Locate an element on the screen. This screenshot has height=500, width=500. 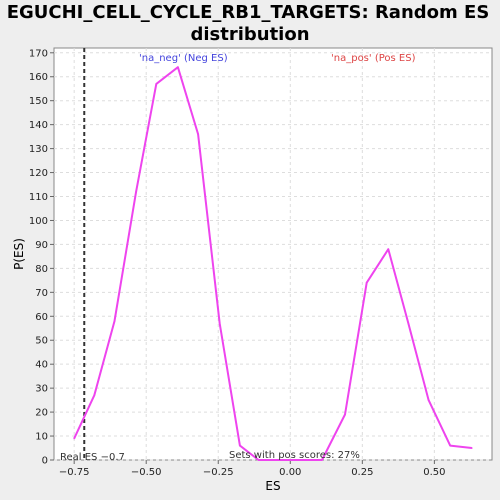
y-tick-label: 30 is located at coordinates (41, 389).